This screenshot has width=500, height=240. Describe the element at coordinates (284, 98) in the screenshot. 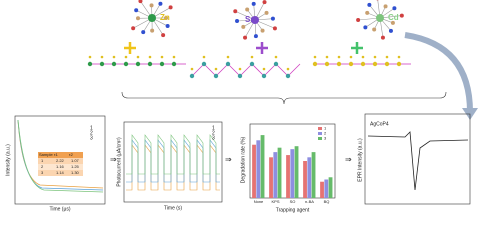

I see `brace` at that location.